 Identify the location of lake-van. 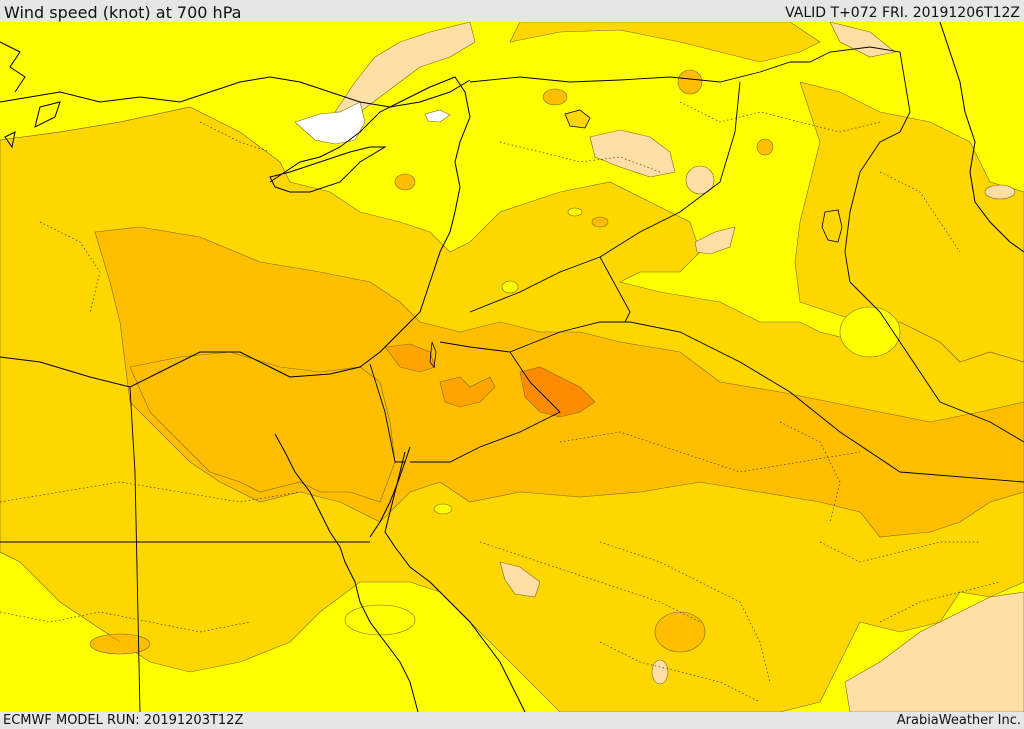
(577, 119).